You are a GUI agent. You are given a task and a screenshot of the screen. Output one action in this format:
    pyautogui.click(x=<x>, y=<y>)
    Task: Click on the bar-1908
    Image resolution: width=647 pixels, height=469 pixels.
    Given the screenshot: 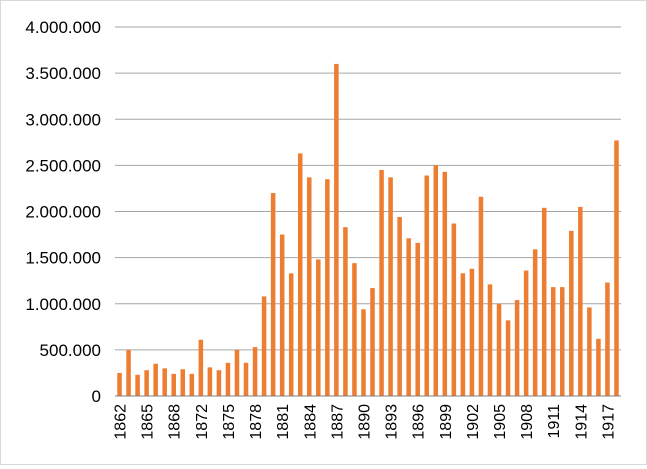 What is the action you would take?
    pyautogui.click(x=526, y=333)
    